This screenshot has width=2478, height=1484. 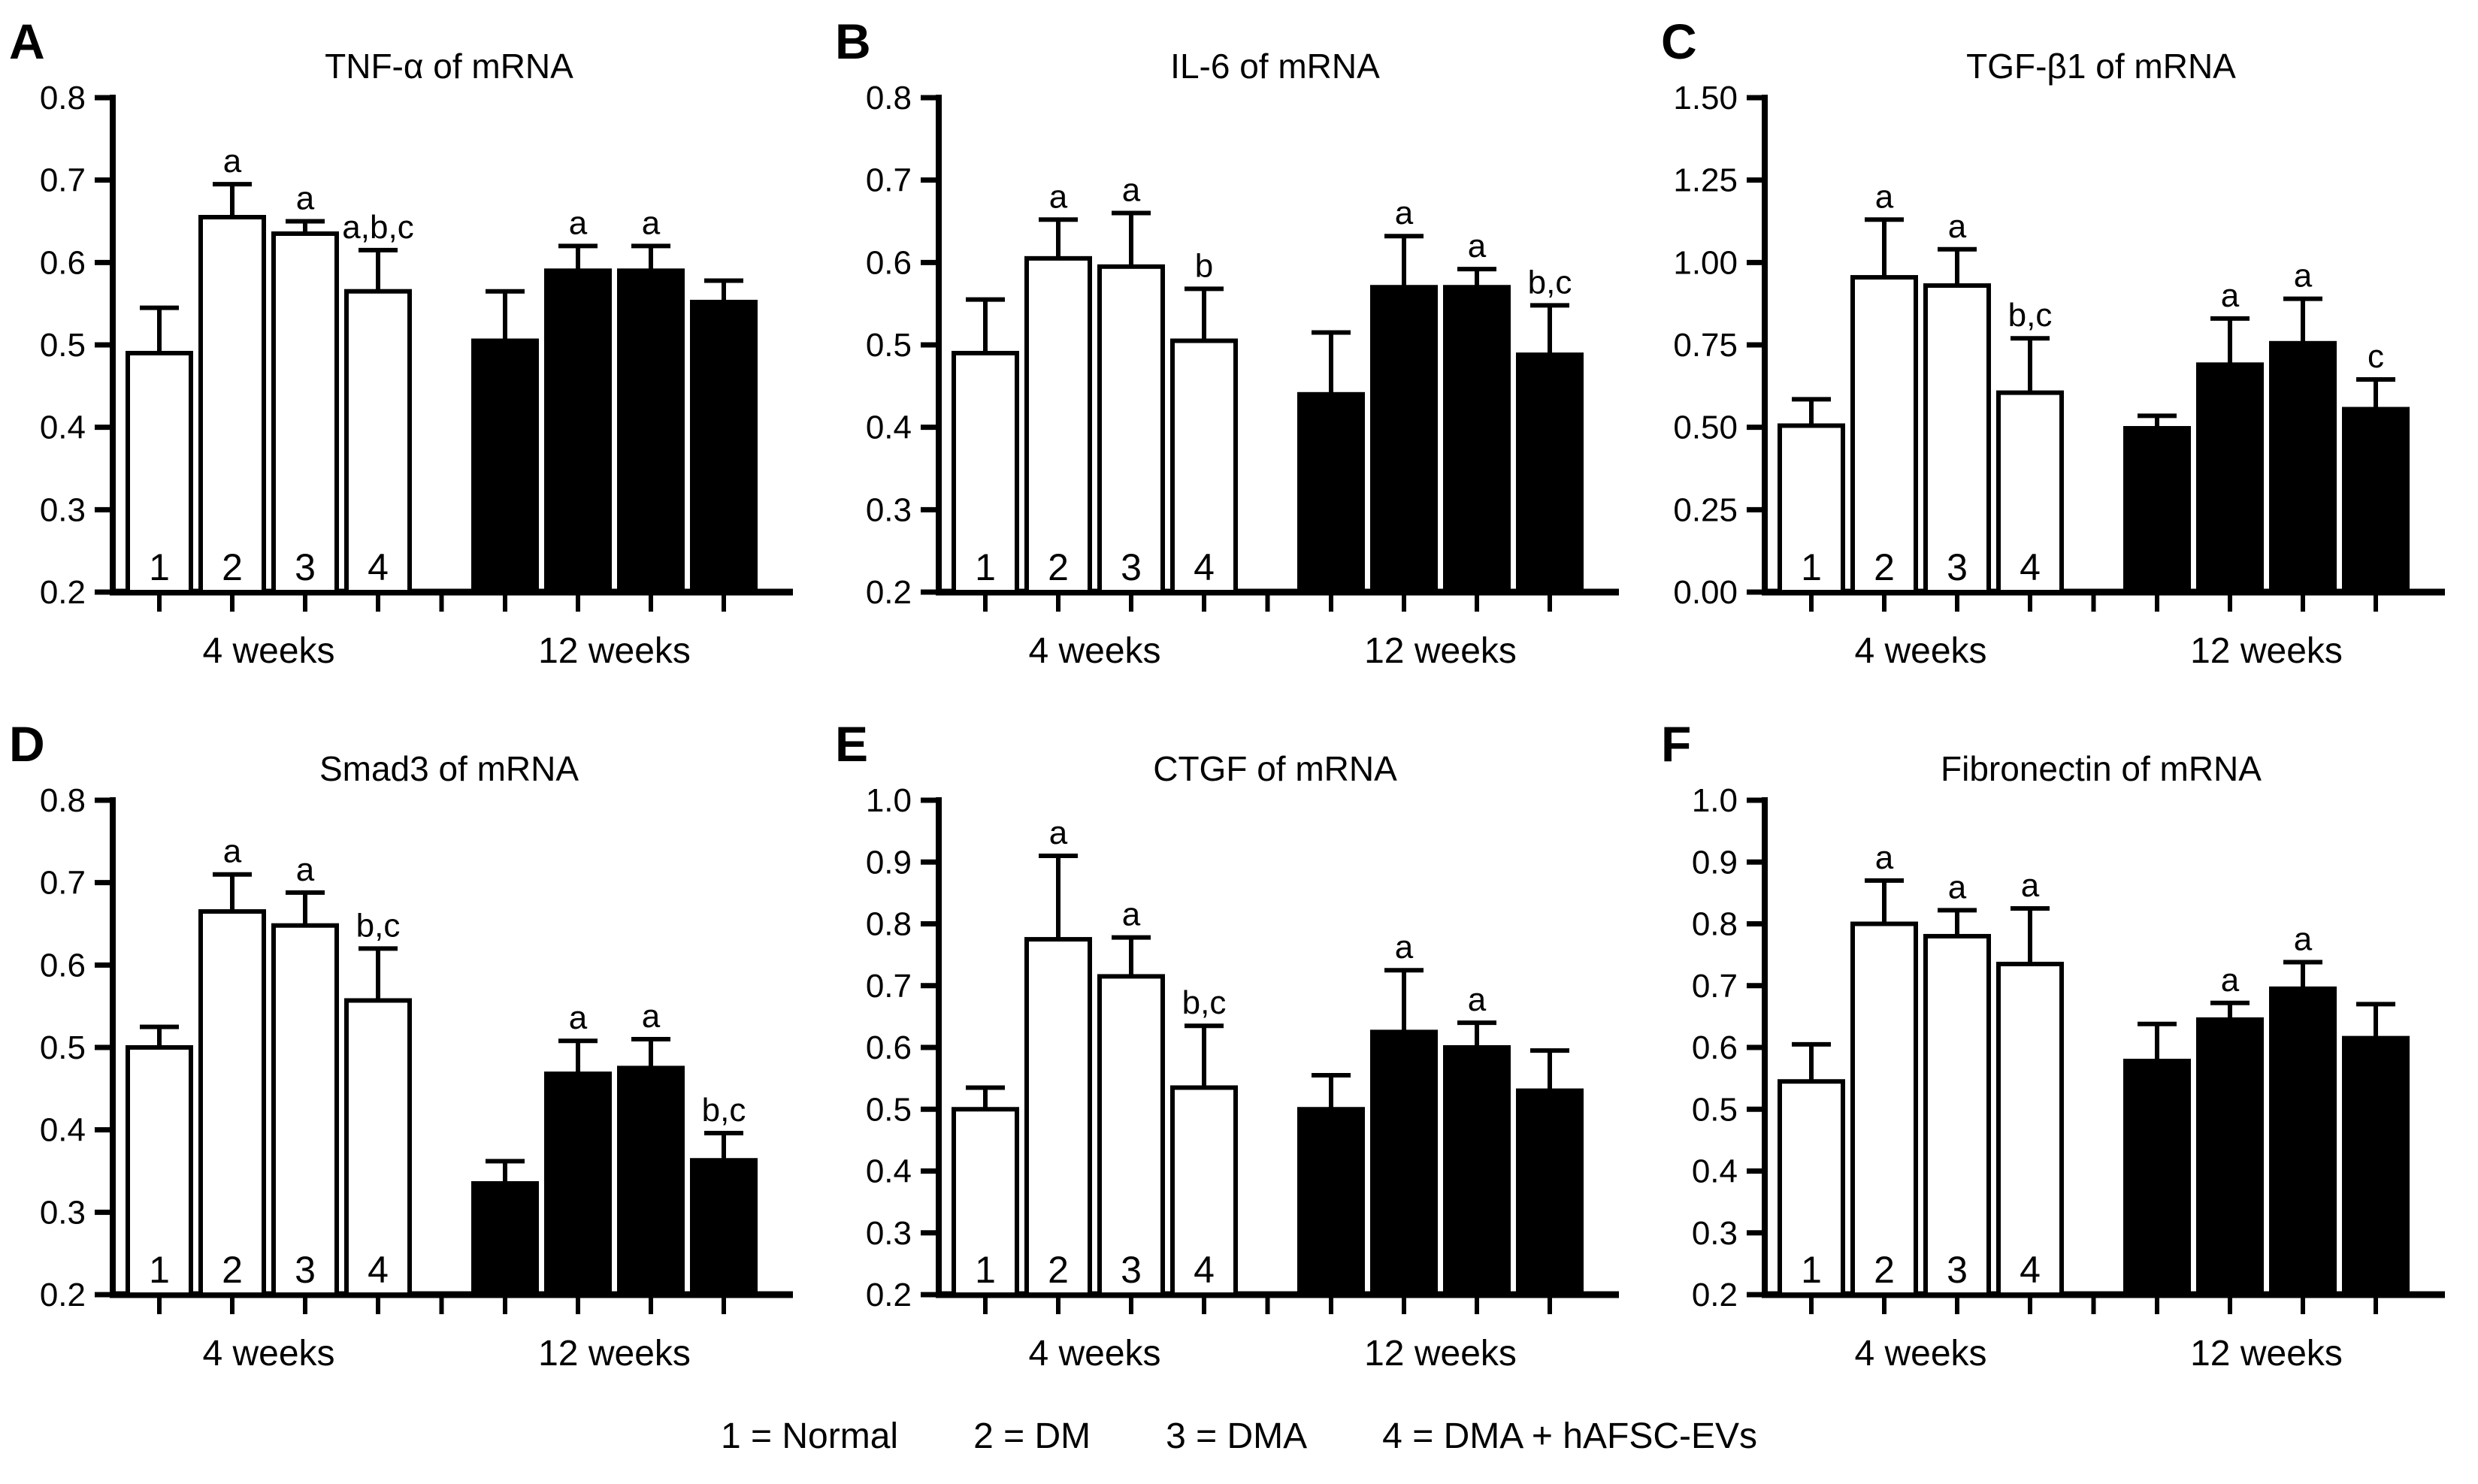 I want to click on panel-letter: E, so click(x=851, y=744).